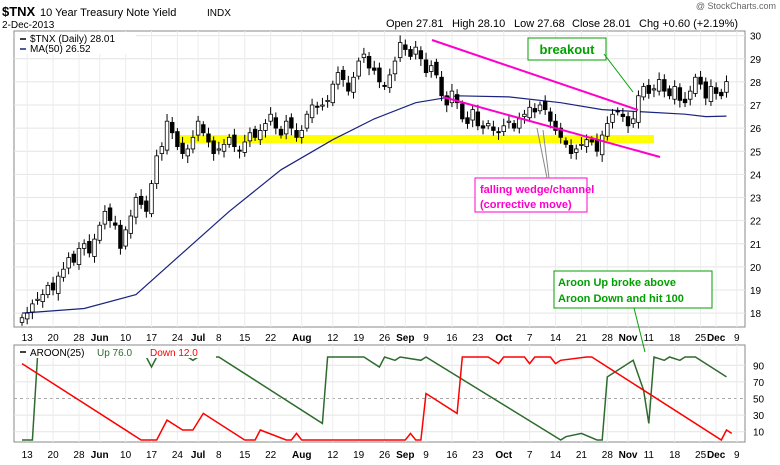 This screenshot has width=780, height=465. What do you see at coordinates (116, 352) in the screenshot?
I see `aroon-legend-bg` at bounding box center [116, 352].